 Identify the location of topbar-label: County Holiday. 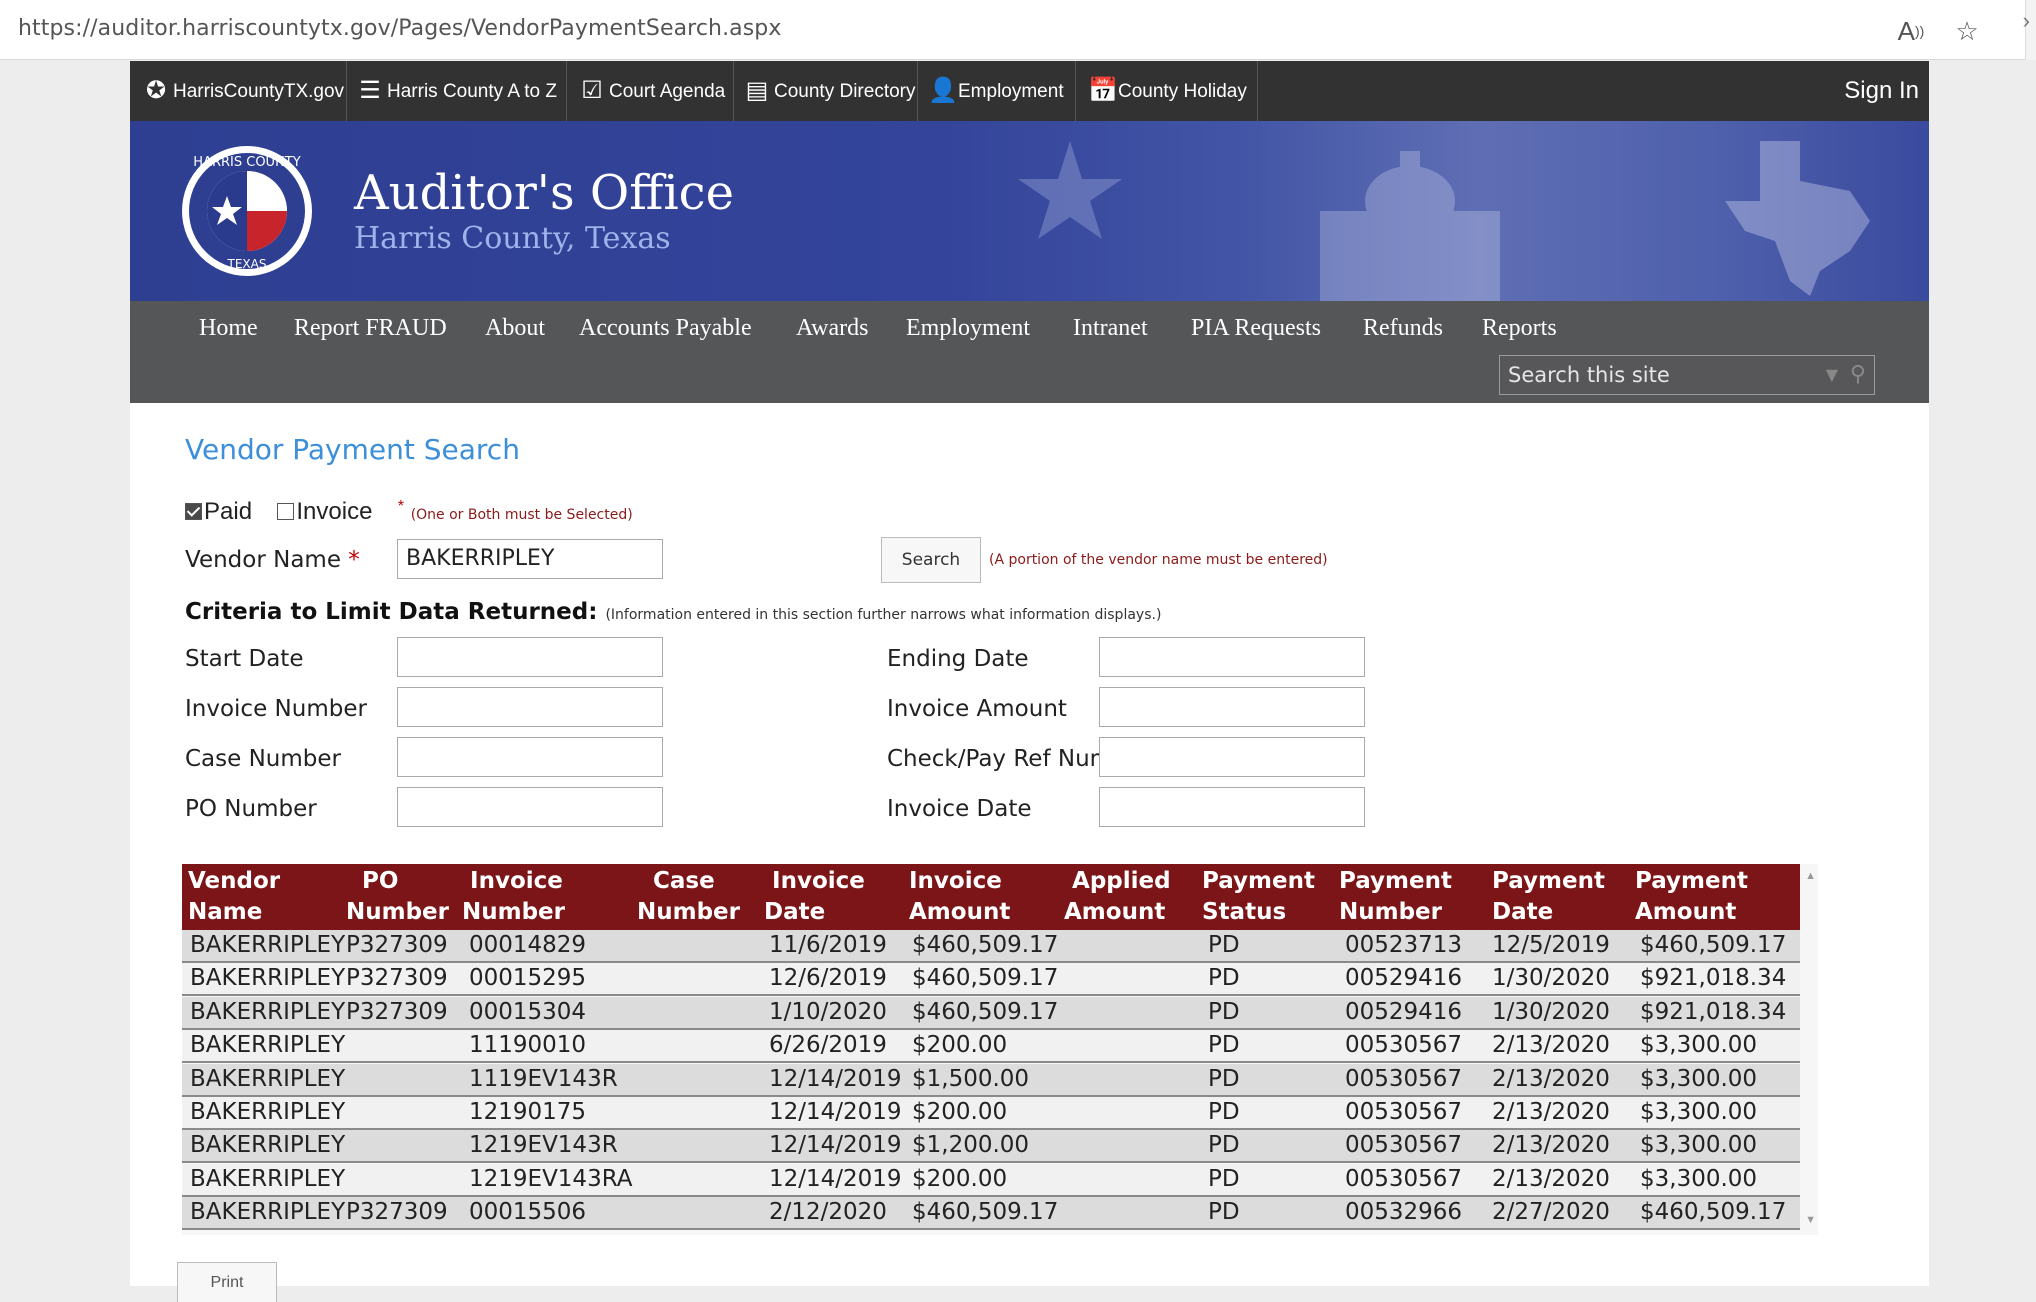
(1182, 91).